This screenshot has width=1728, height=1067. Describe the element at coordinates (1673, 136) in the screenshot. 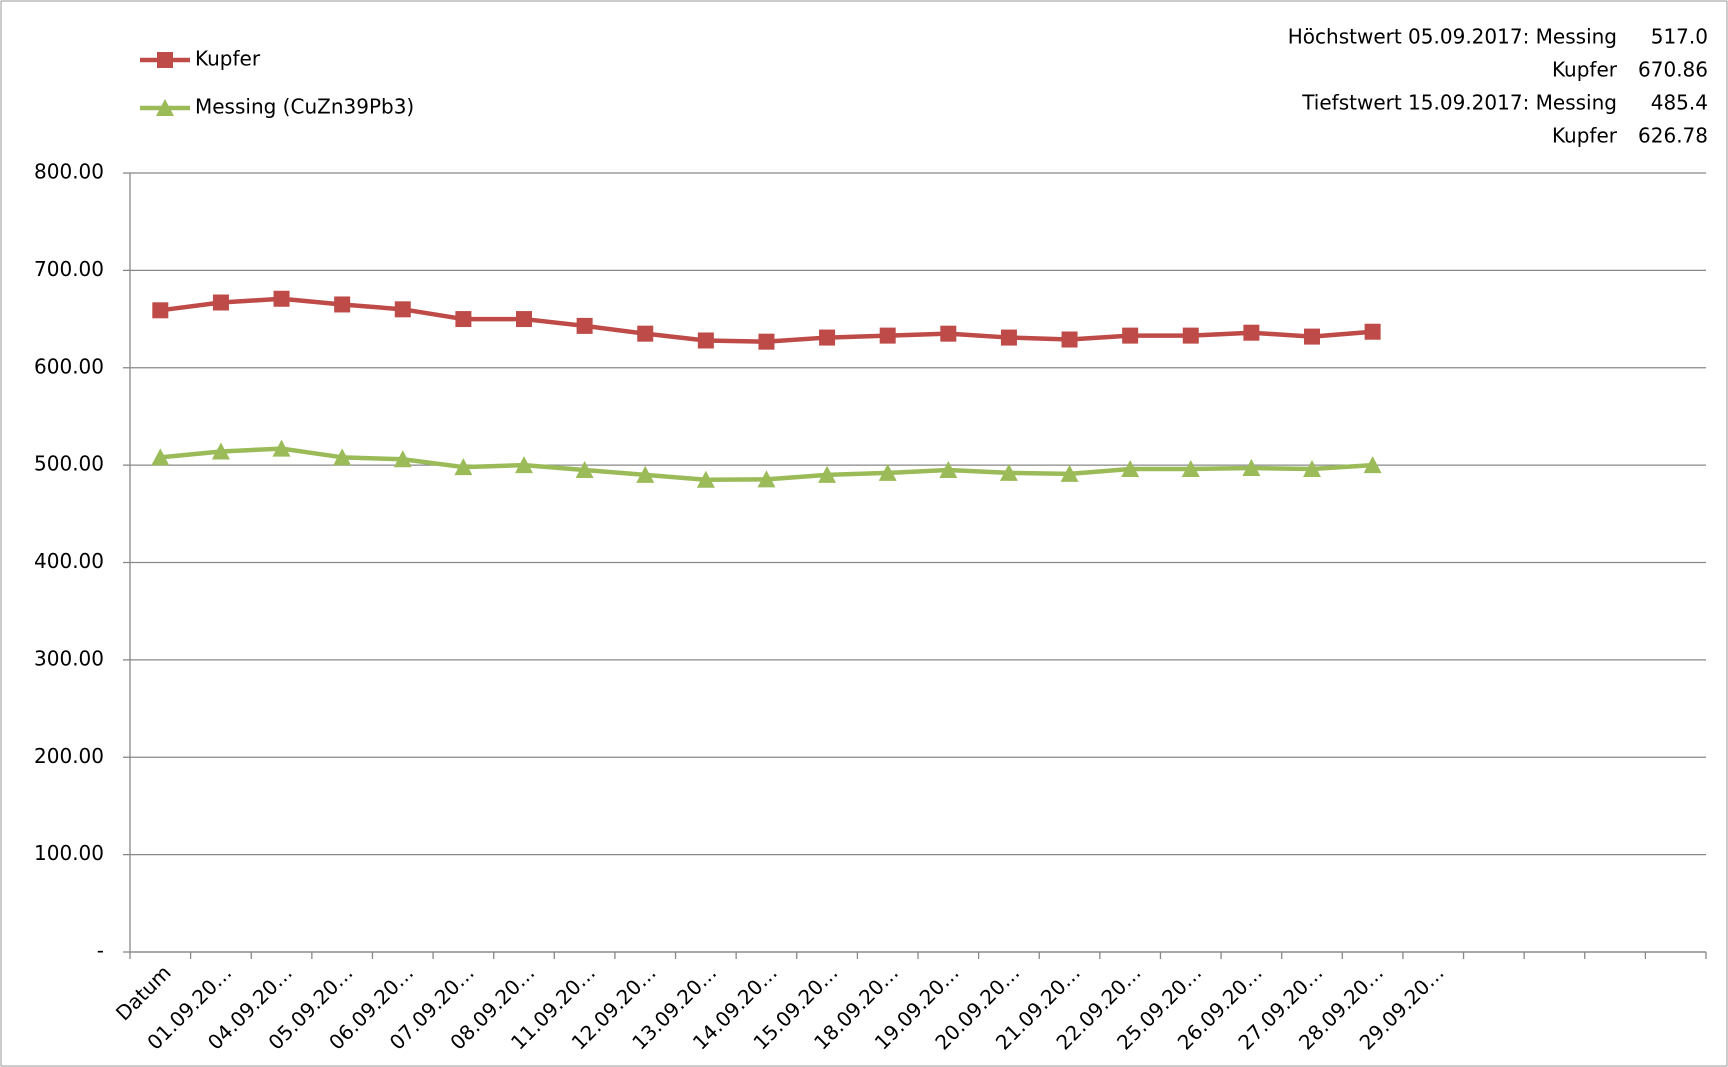

I see `annotation-value: 626.78` at that location.